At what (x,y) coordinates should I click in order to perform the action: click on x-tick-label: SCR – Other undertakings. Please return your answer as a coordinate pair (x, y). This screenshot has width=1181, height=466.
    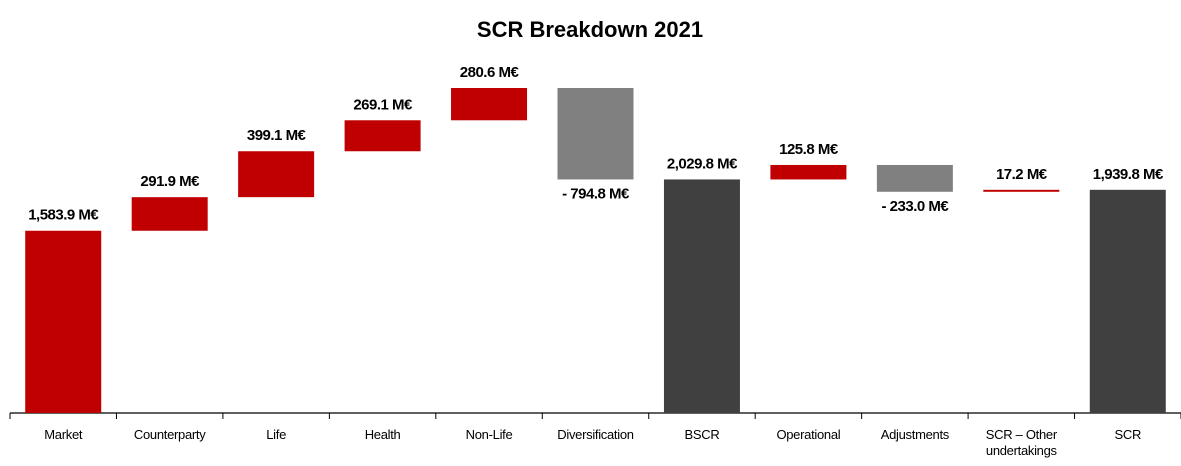
    Looking at the image, I should click on (1021, 442).